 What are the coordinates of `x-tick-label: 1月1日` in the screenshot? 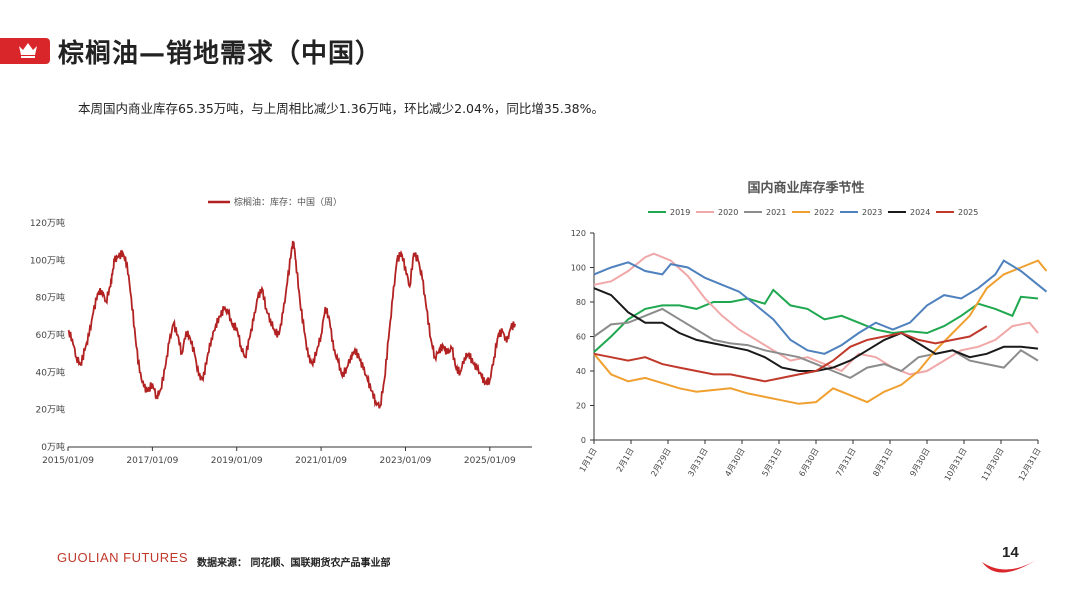 It's located at (588, 460).